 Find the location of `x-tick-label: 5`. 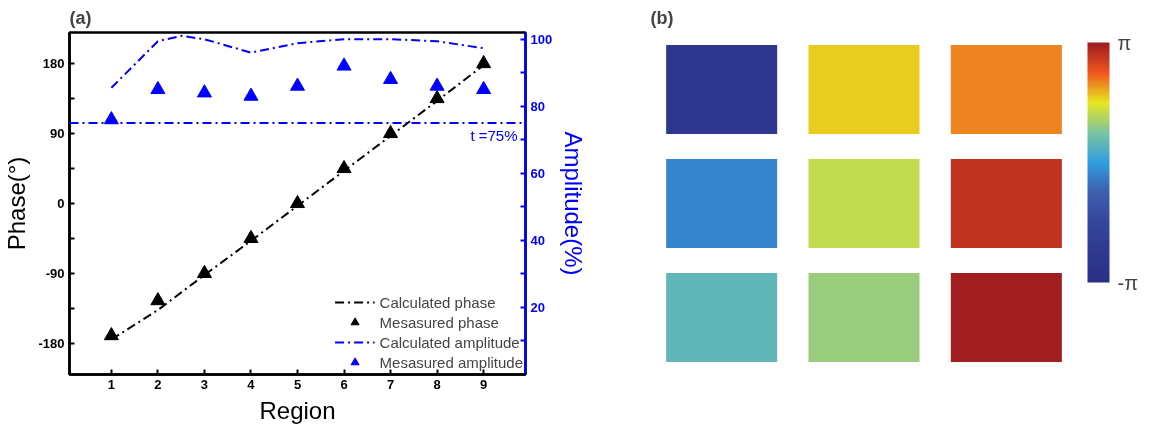

x-tick-label: 5 is located at coordinates (297, 384).